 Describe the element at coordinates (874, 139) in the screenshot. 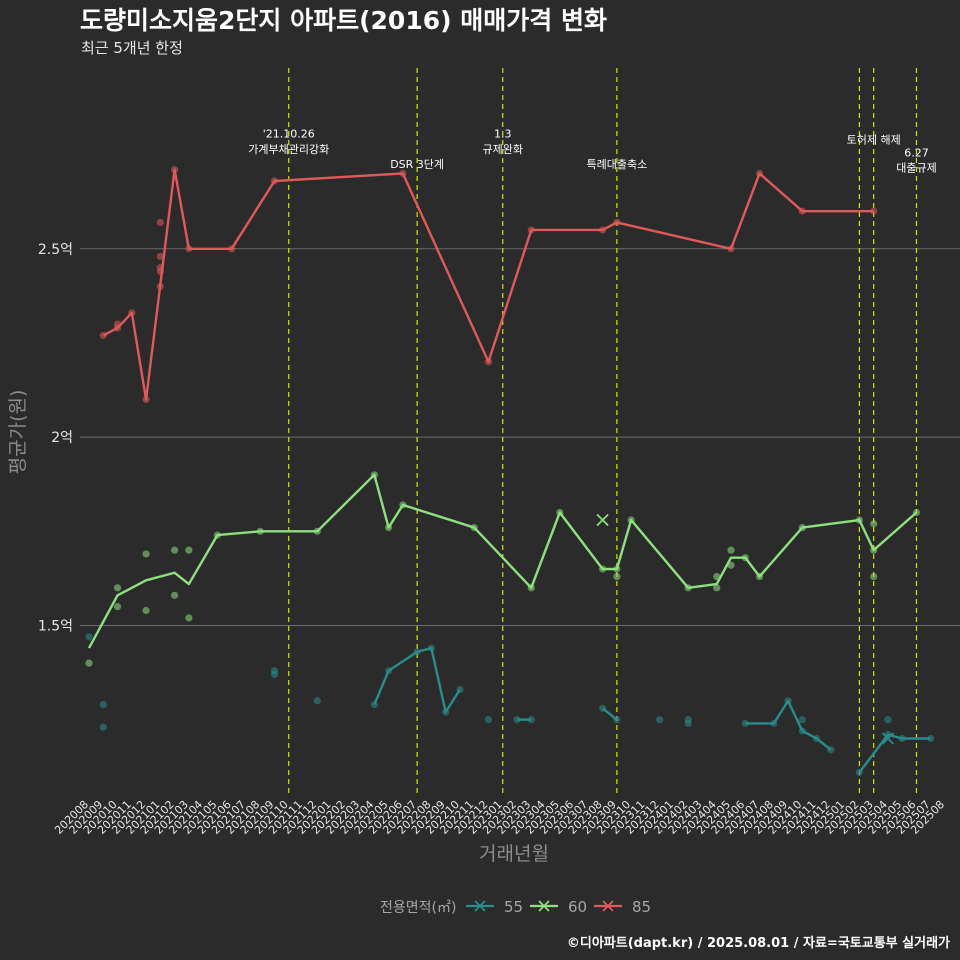

I see `event-label: 토허제 해제` at that location.